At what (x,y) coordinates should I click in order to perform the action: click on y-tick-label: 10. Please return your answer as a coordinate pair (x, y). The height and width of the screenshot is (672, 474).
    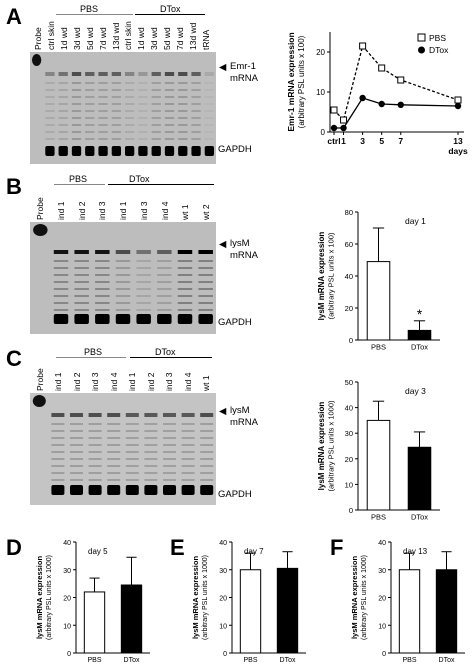
    Looking at the image, I should click on (349, 484).